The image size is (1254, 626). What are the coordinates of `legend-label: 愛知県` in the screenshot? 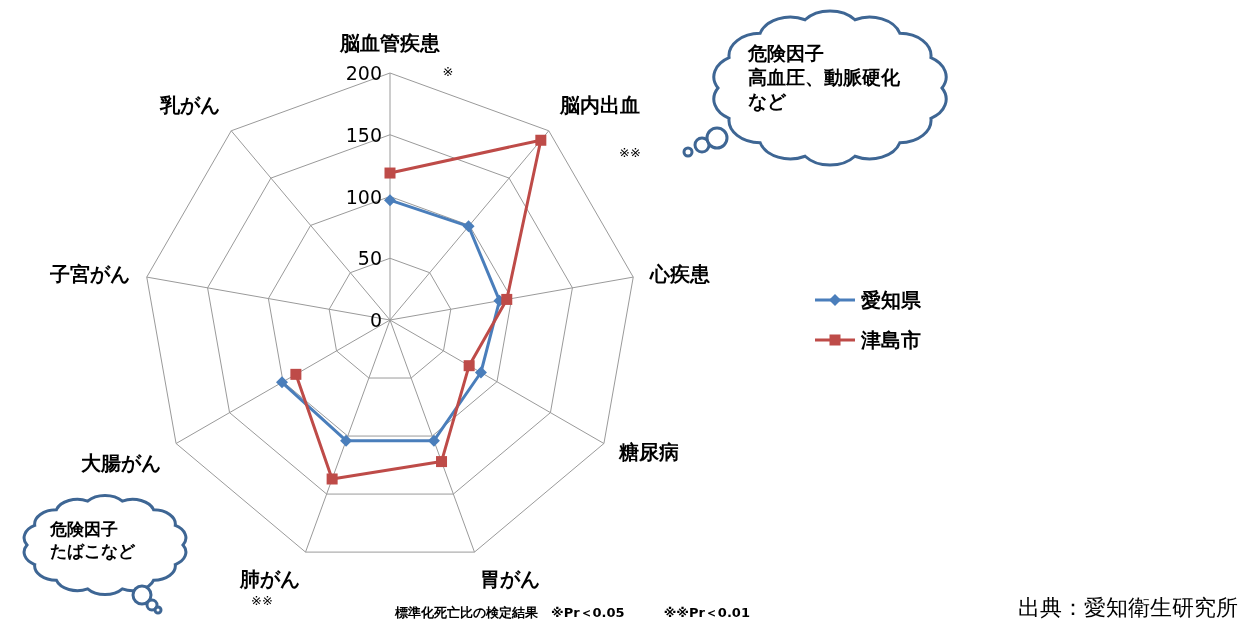 It's located at (891, 300).